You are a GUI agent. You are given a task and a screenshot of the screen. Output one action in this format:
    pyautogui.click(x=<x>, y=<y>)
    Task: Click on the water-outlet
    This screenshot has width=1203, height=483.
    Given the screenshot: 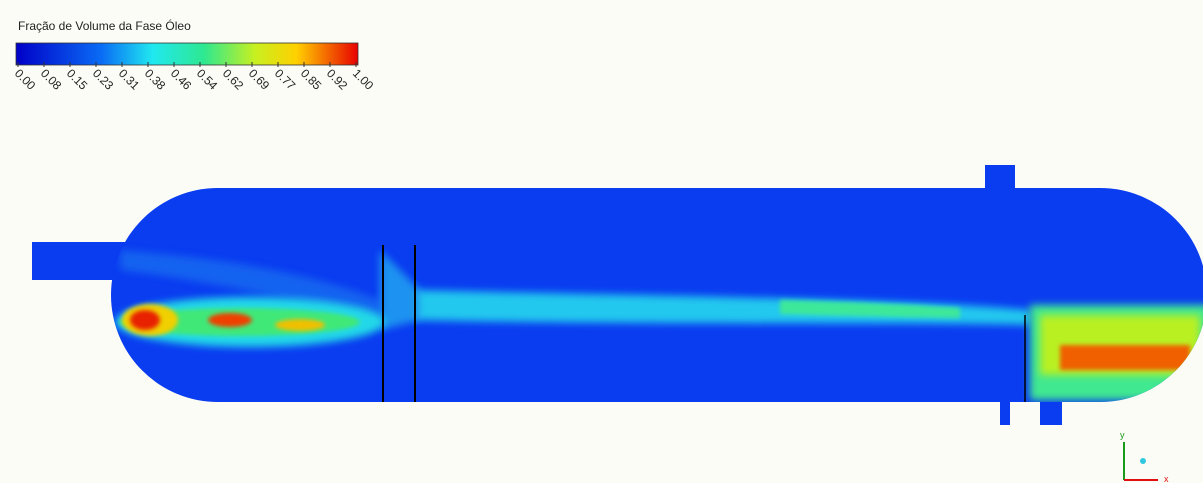 What is the action you would take?
    pyautogui.click(x=1005, y=412)
    